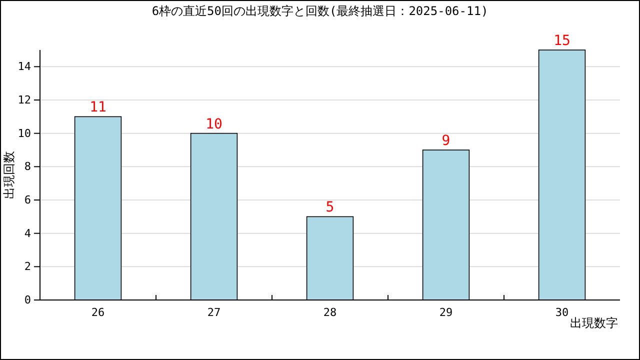  Describe the element at coordinates (24, 133) in the screenshot. I see `y-tick-label: 10` at that location.